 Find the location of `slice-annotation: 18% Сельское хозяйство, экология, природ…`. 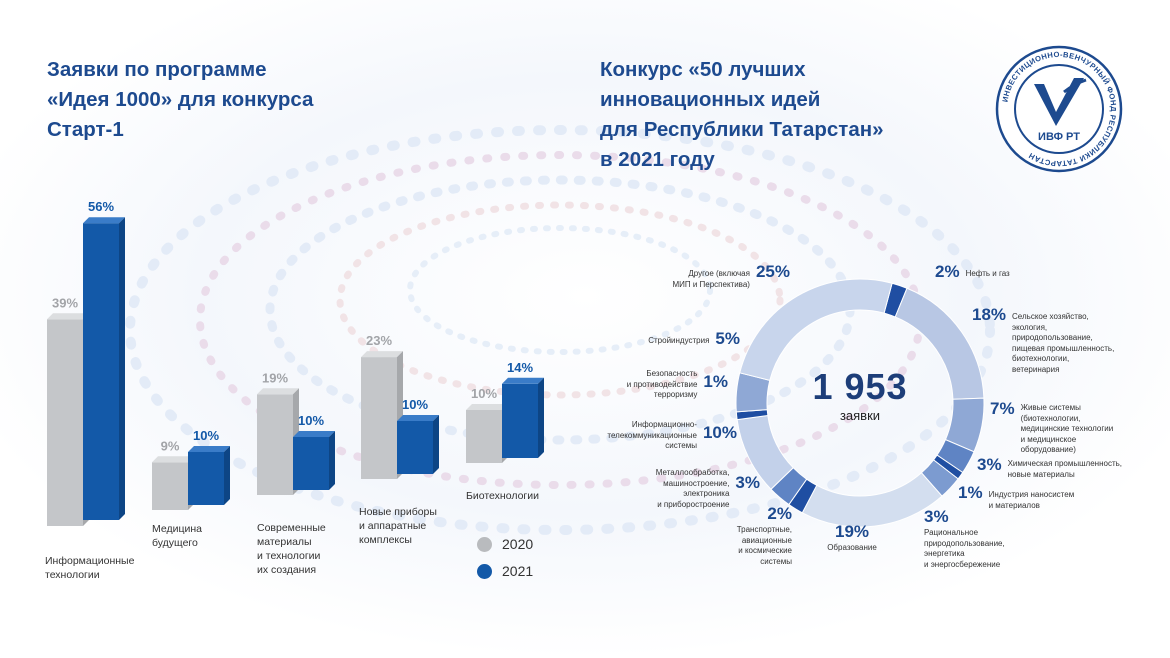

slice-annotation: 18% Сельское хозяйство, экология, природ… is located at coordinates (1043, 340).